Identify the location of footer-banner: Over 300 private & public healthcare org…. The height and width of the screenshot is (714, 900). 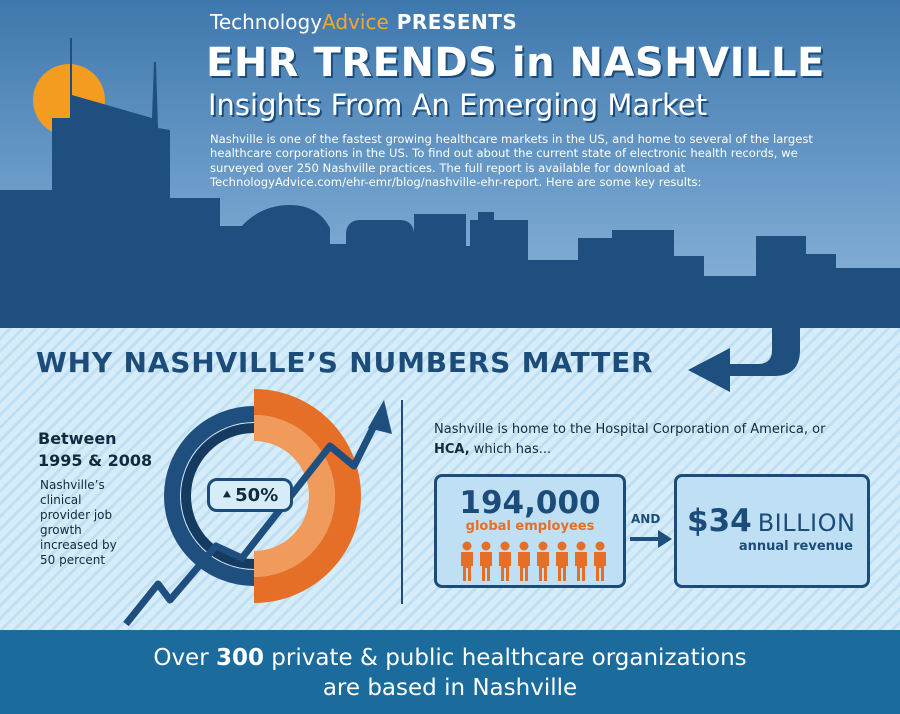
(450, 672).